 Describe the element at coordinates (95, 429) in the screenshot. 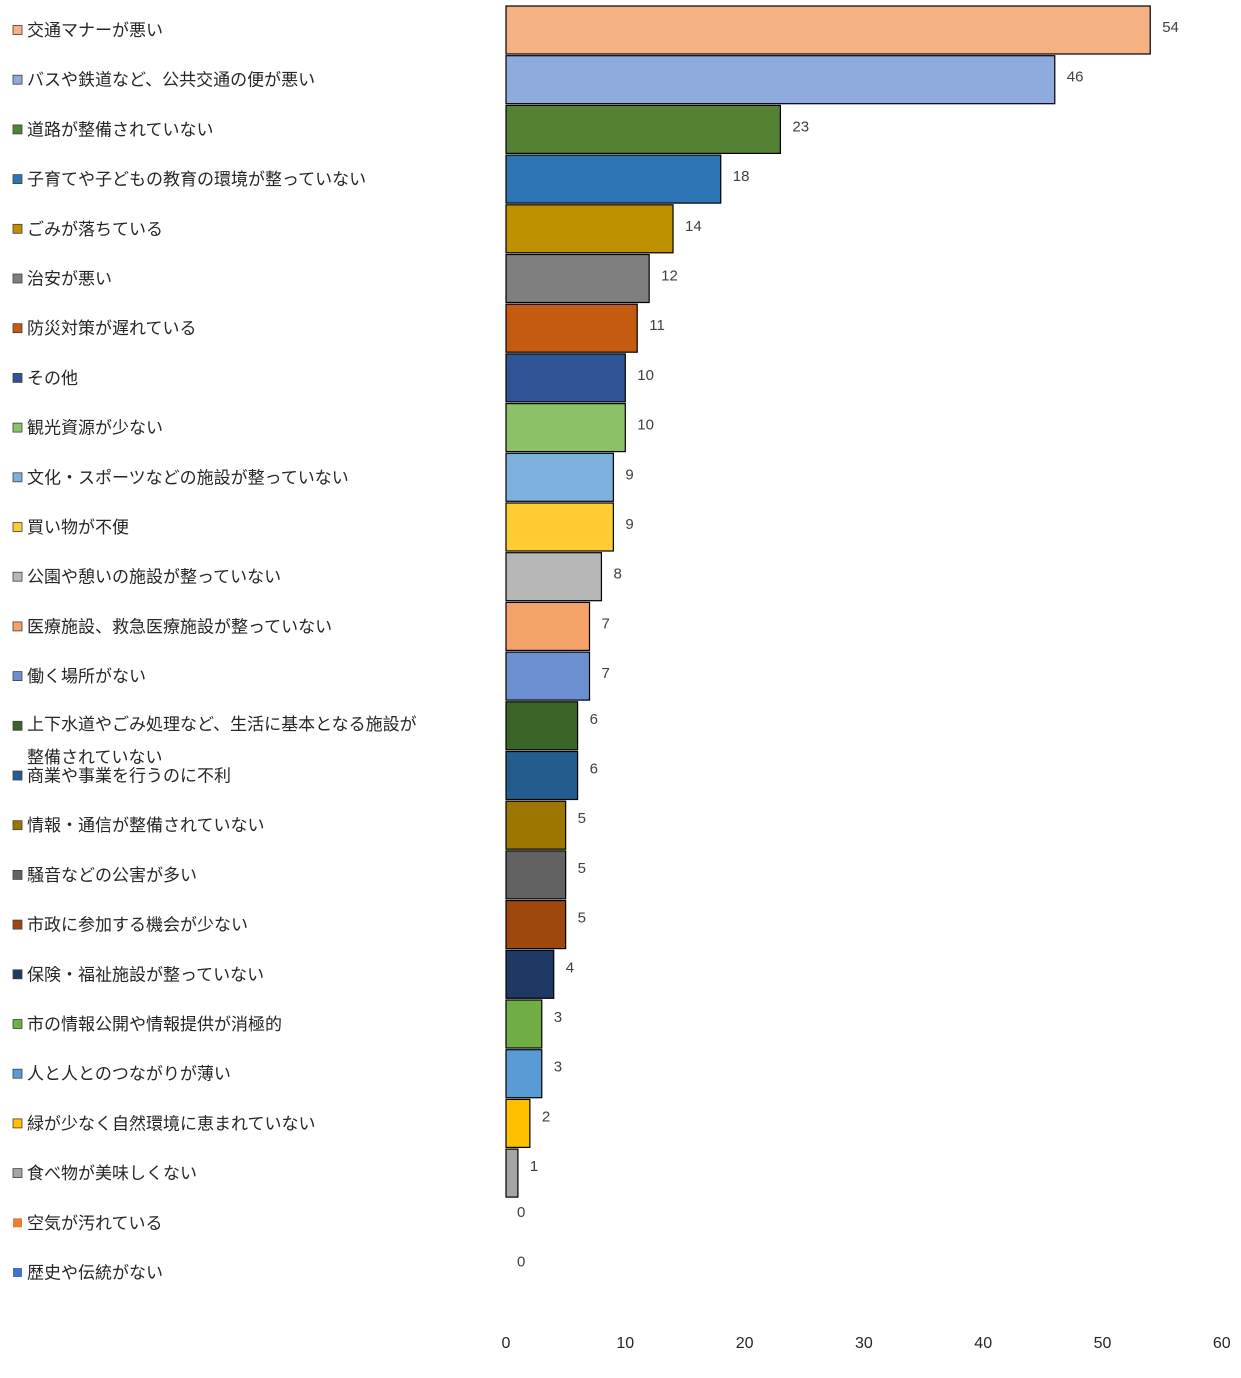

I see `category-label: 観光資源が少ない` at that location.